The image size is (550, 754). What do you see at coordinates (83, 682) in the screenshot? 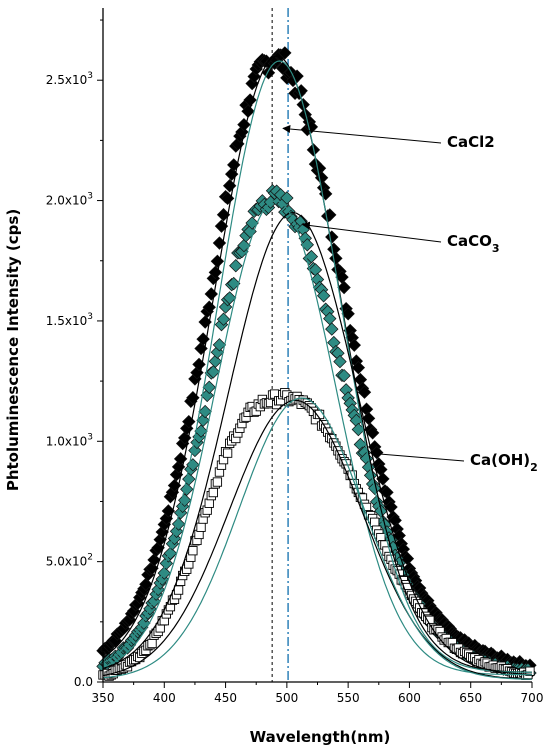
I see `y-tick-label: 0.0` at bounding box center [83, 682].